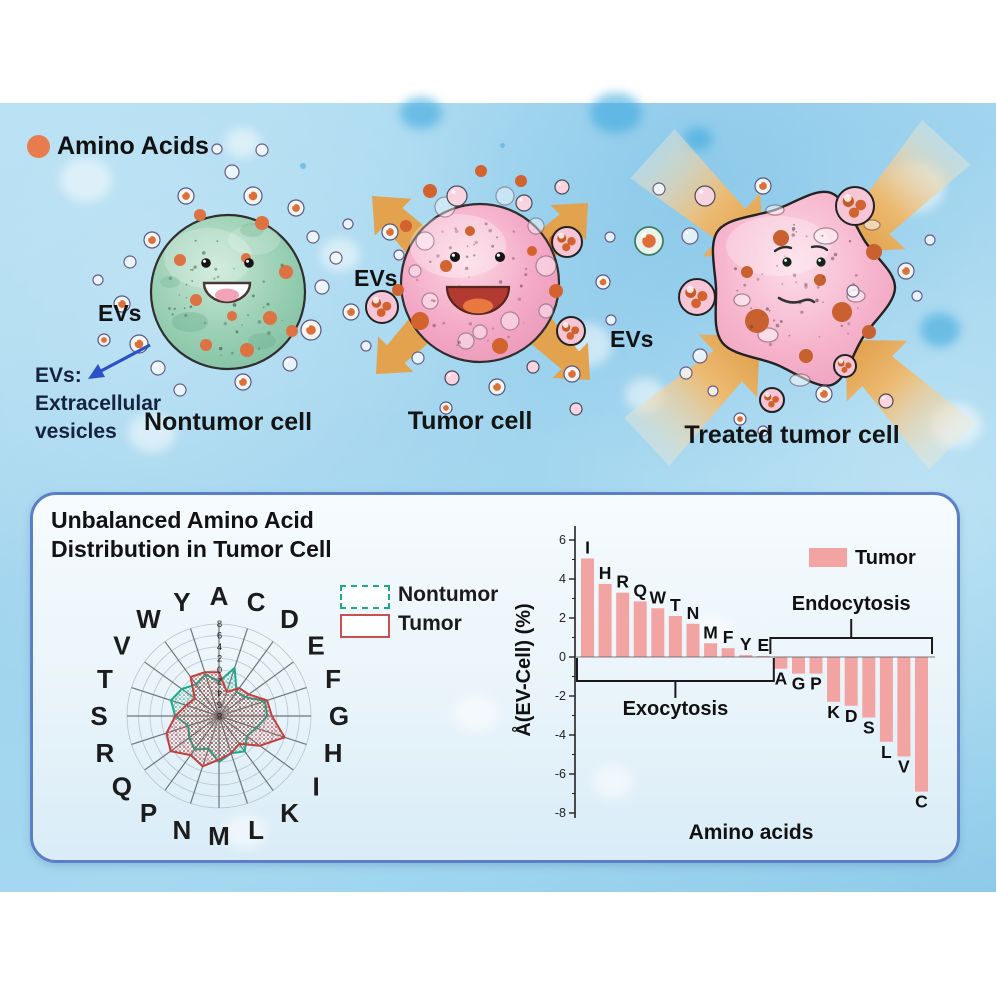 The width and height of the screenshot is (996, 996). I want to click on evs-label-tumor: EVs, so click(376, 278).